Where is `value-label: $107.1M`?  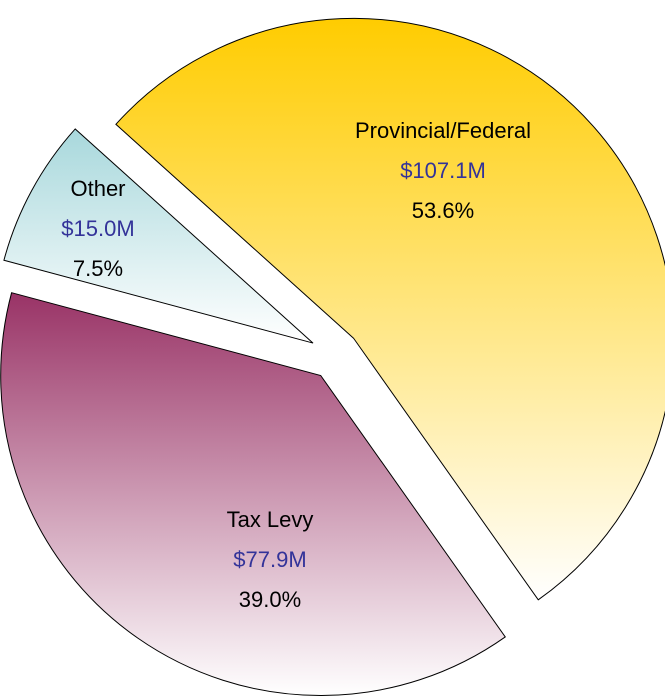
value-label: $107.1M is located at coordinates (443, 170).